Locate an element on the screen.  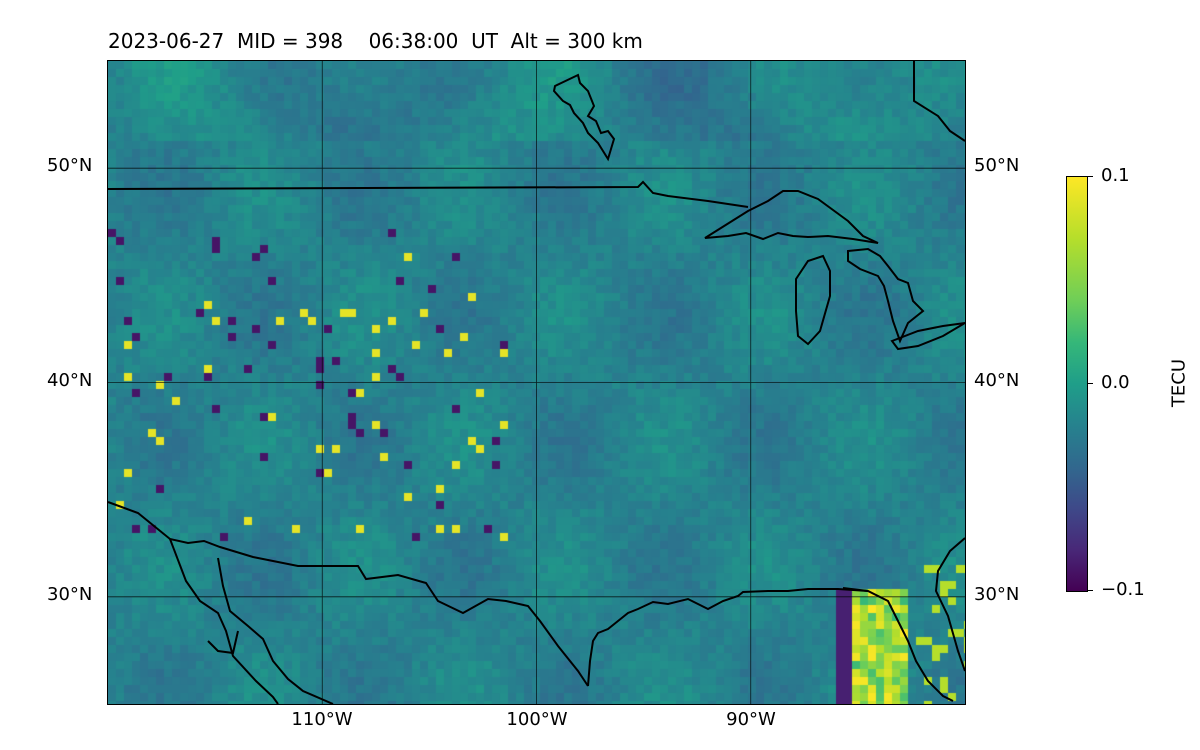
baja-east-coast is located at coordinates (275, 630).